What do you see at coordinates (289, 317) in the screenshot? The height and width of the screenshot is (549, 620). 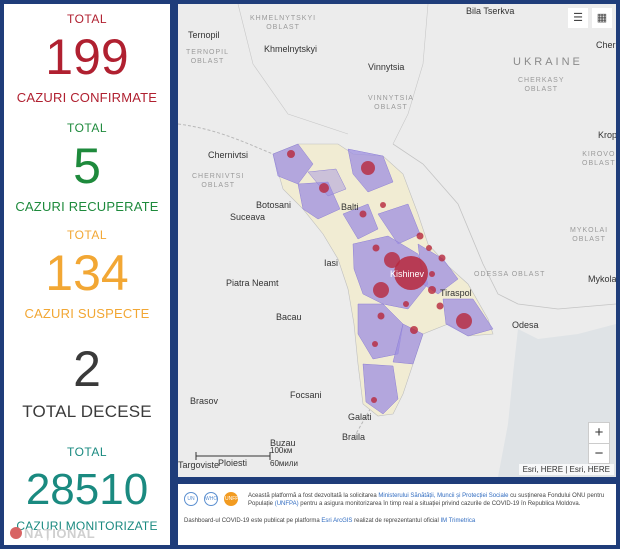 I see `city-label: Bacau` at bounding box center [289, 317].